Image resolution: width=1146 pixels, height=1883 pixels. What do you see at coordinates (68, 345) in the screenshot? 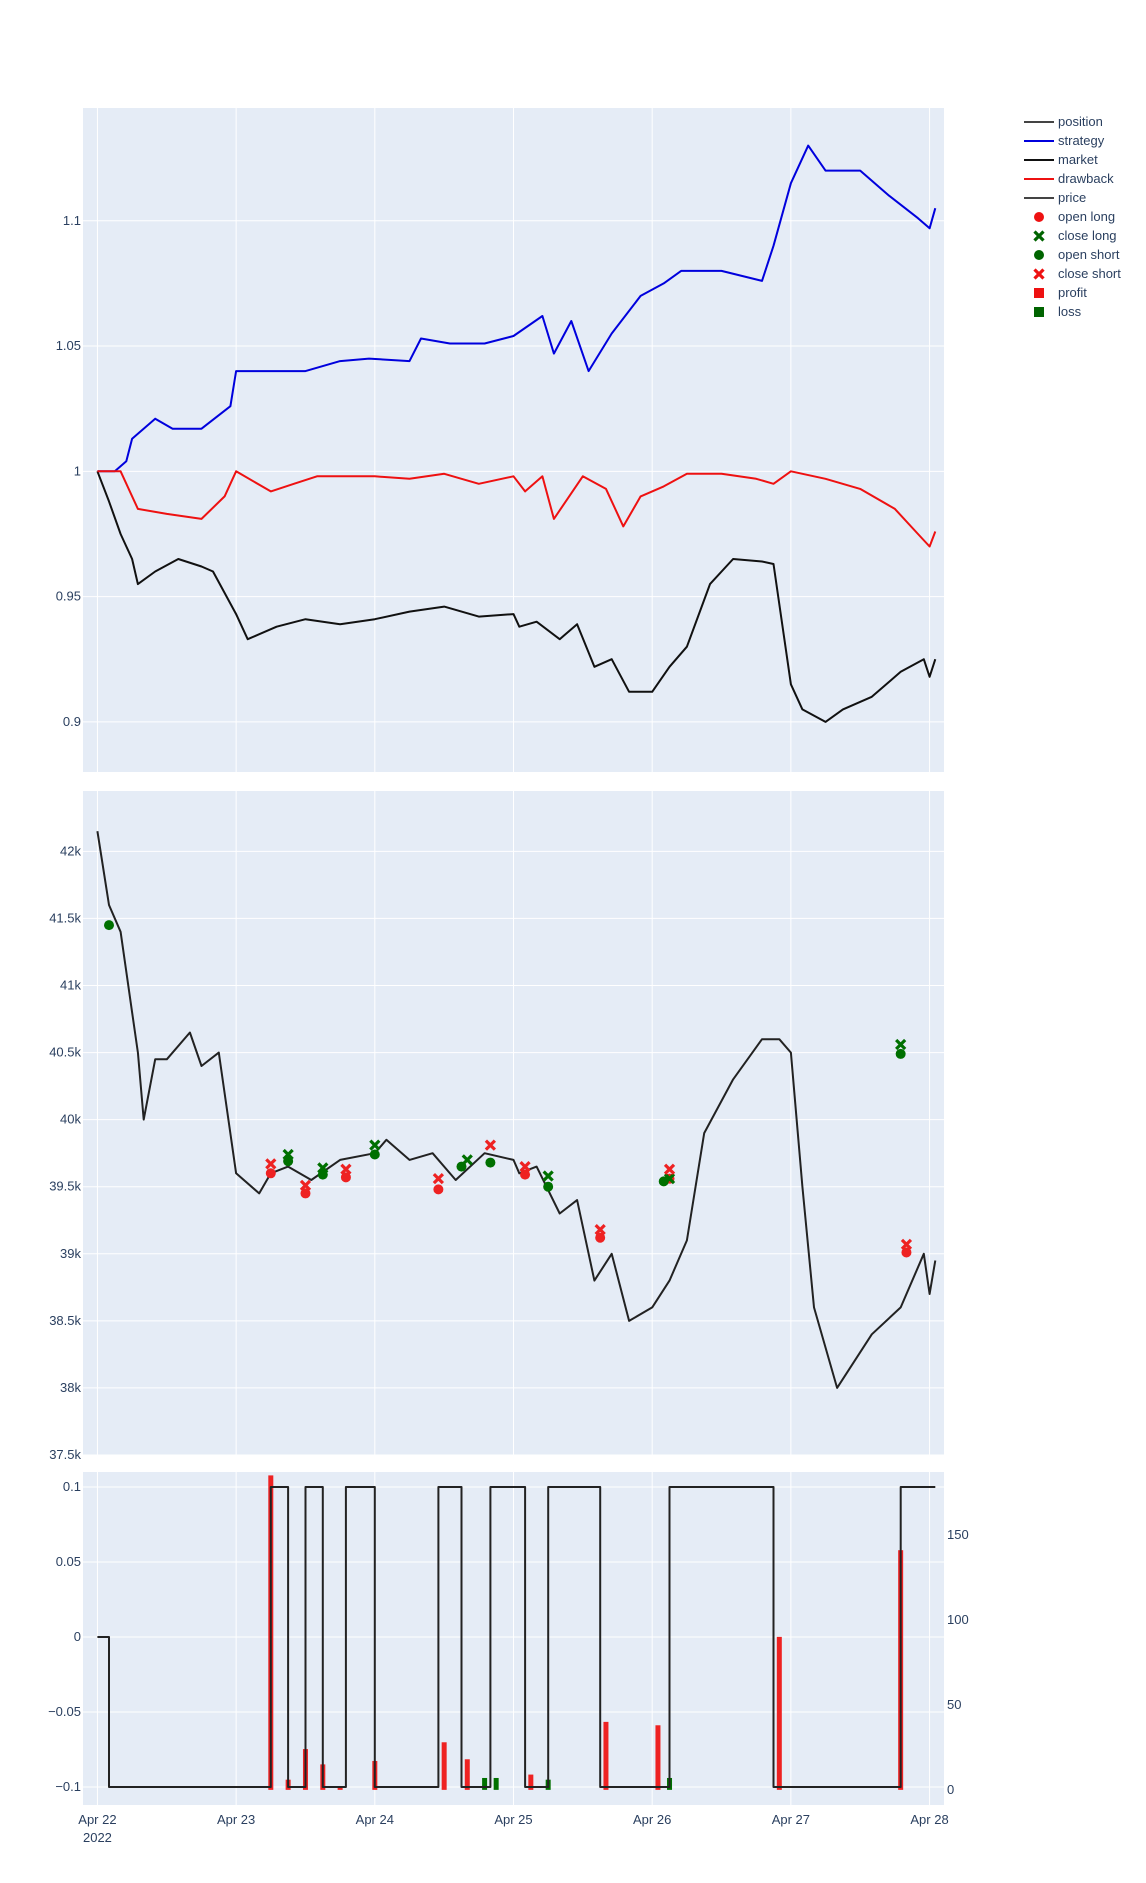
I see `y-tick-label: 1.05` at bounding box center [68, 345].